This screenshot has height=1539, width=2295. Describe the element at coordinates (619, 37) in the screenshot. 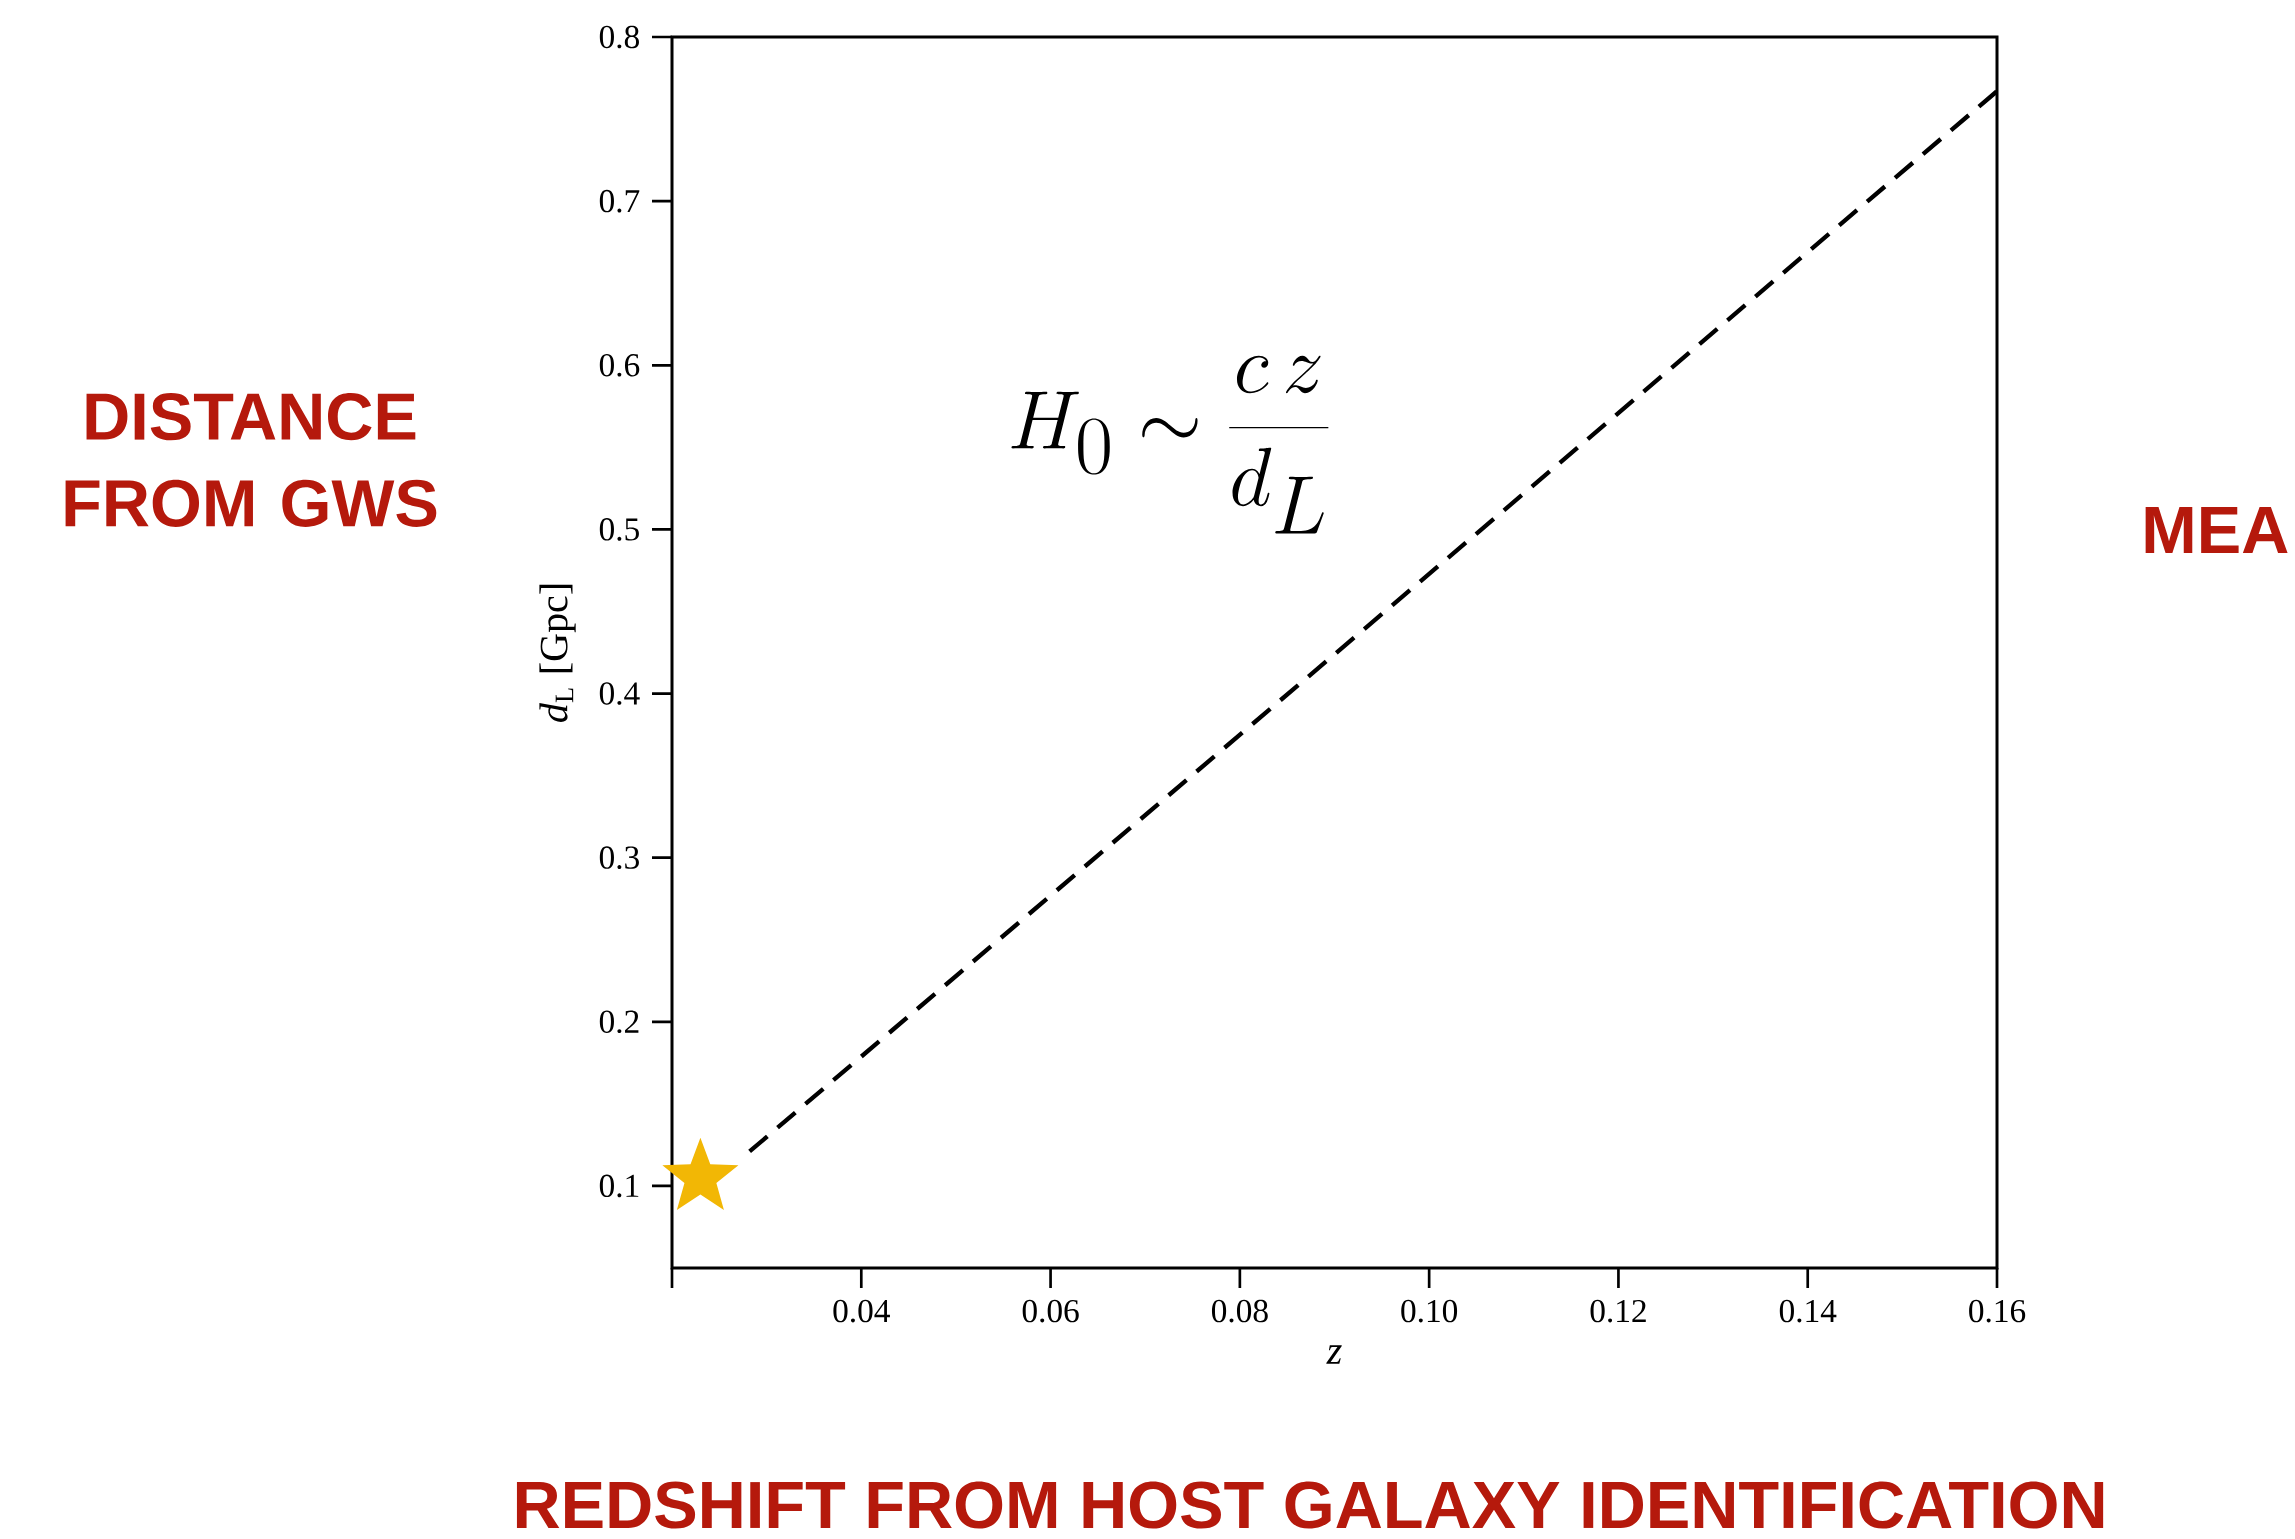

I see `y-tick-label: 0.8` at that location.